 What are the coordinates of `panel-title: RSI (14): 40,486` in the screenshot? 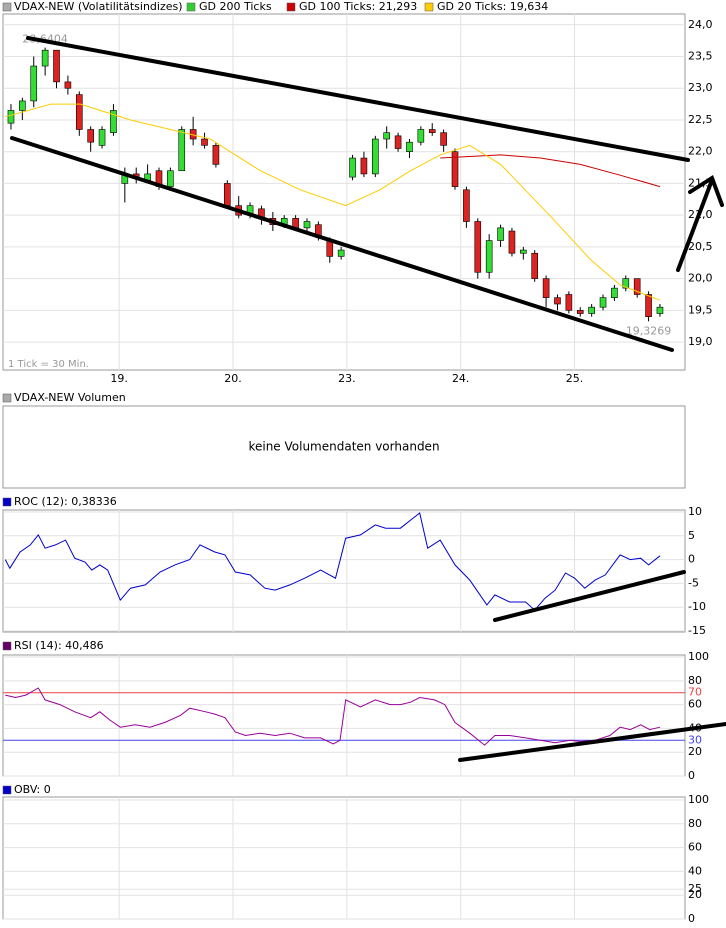 It's located at (59, 645).